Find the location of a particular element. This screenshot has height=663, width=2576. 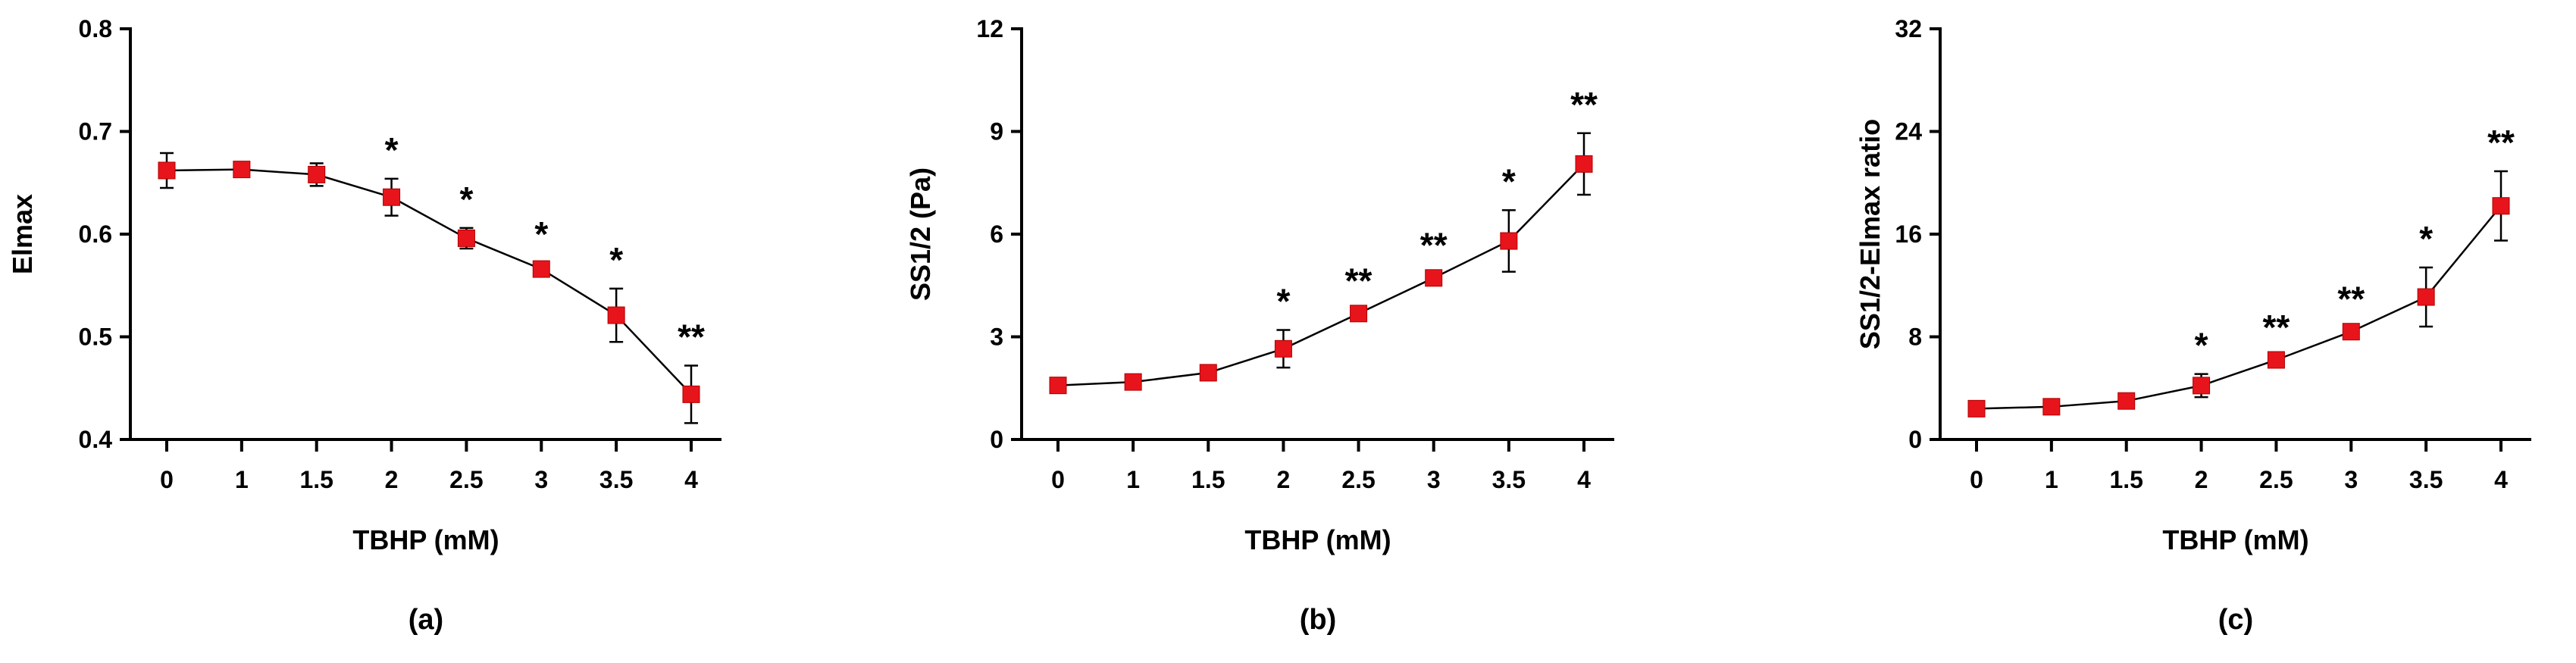

y-axis-title: Elmax is located at coordinates (22, 234).